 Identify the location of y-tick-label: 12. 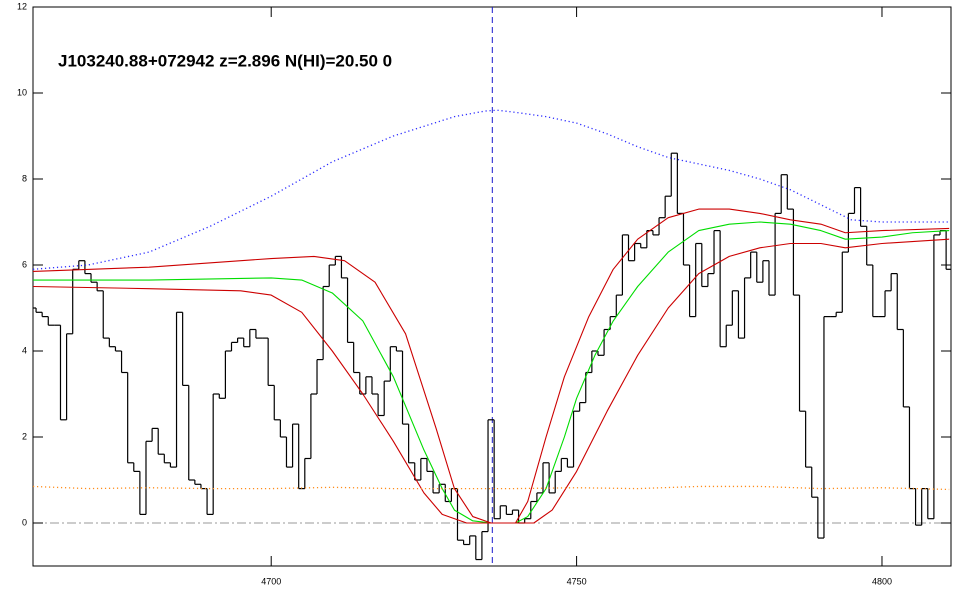
(22, 6).